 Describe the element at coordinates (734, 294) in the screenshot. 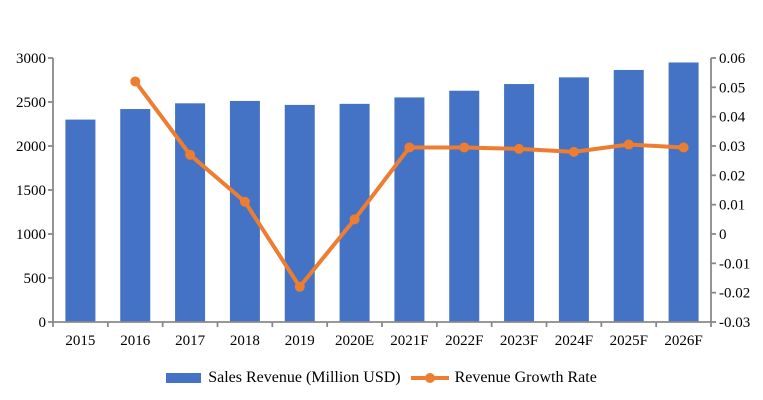

I see `right-axis-label--0.02: -0.02` at that location.